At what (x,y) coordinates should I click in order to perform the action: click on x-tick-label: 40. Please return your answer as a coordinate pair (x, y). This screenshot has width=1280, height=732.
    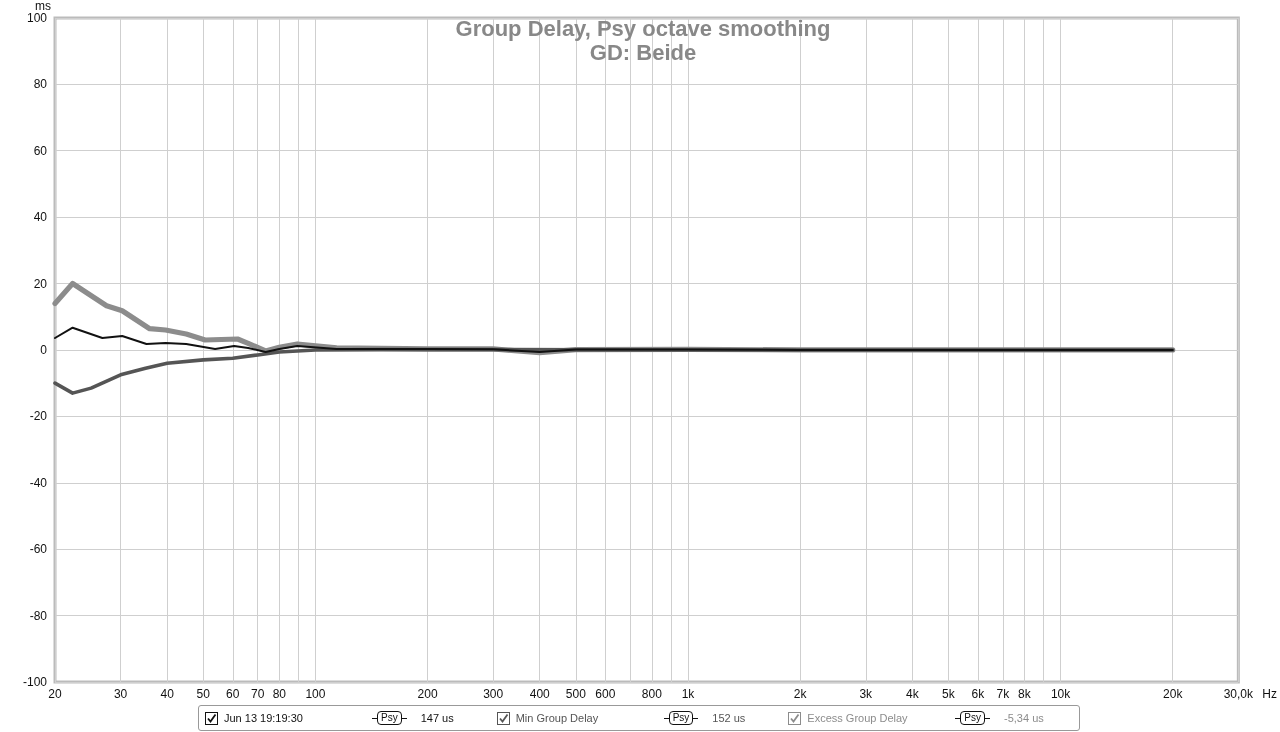
    Looking at the image, I should click on (167, 694).